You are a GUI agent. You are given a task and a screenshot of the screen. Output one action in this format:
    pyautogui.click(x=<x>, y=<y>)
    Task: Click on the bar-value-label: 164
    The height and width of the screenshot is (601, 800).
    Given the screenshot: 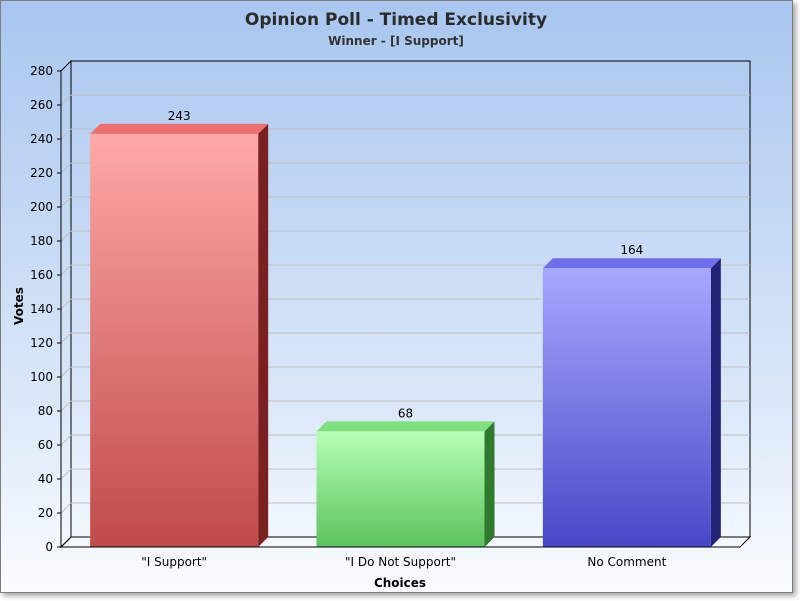 What is the action you would take?
    pyautogui.click(x=631, y=250)
    